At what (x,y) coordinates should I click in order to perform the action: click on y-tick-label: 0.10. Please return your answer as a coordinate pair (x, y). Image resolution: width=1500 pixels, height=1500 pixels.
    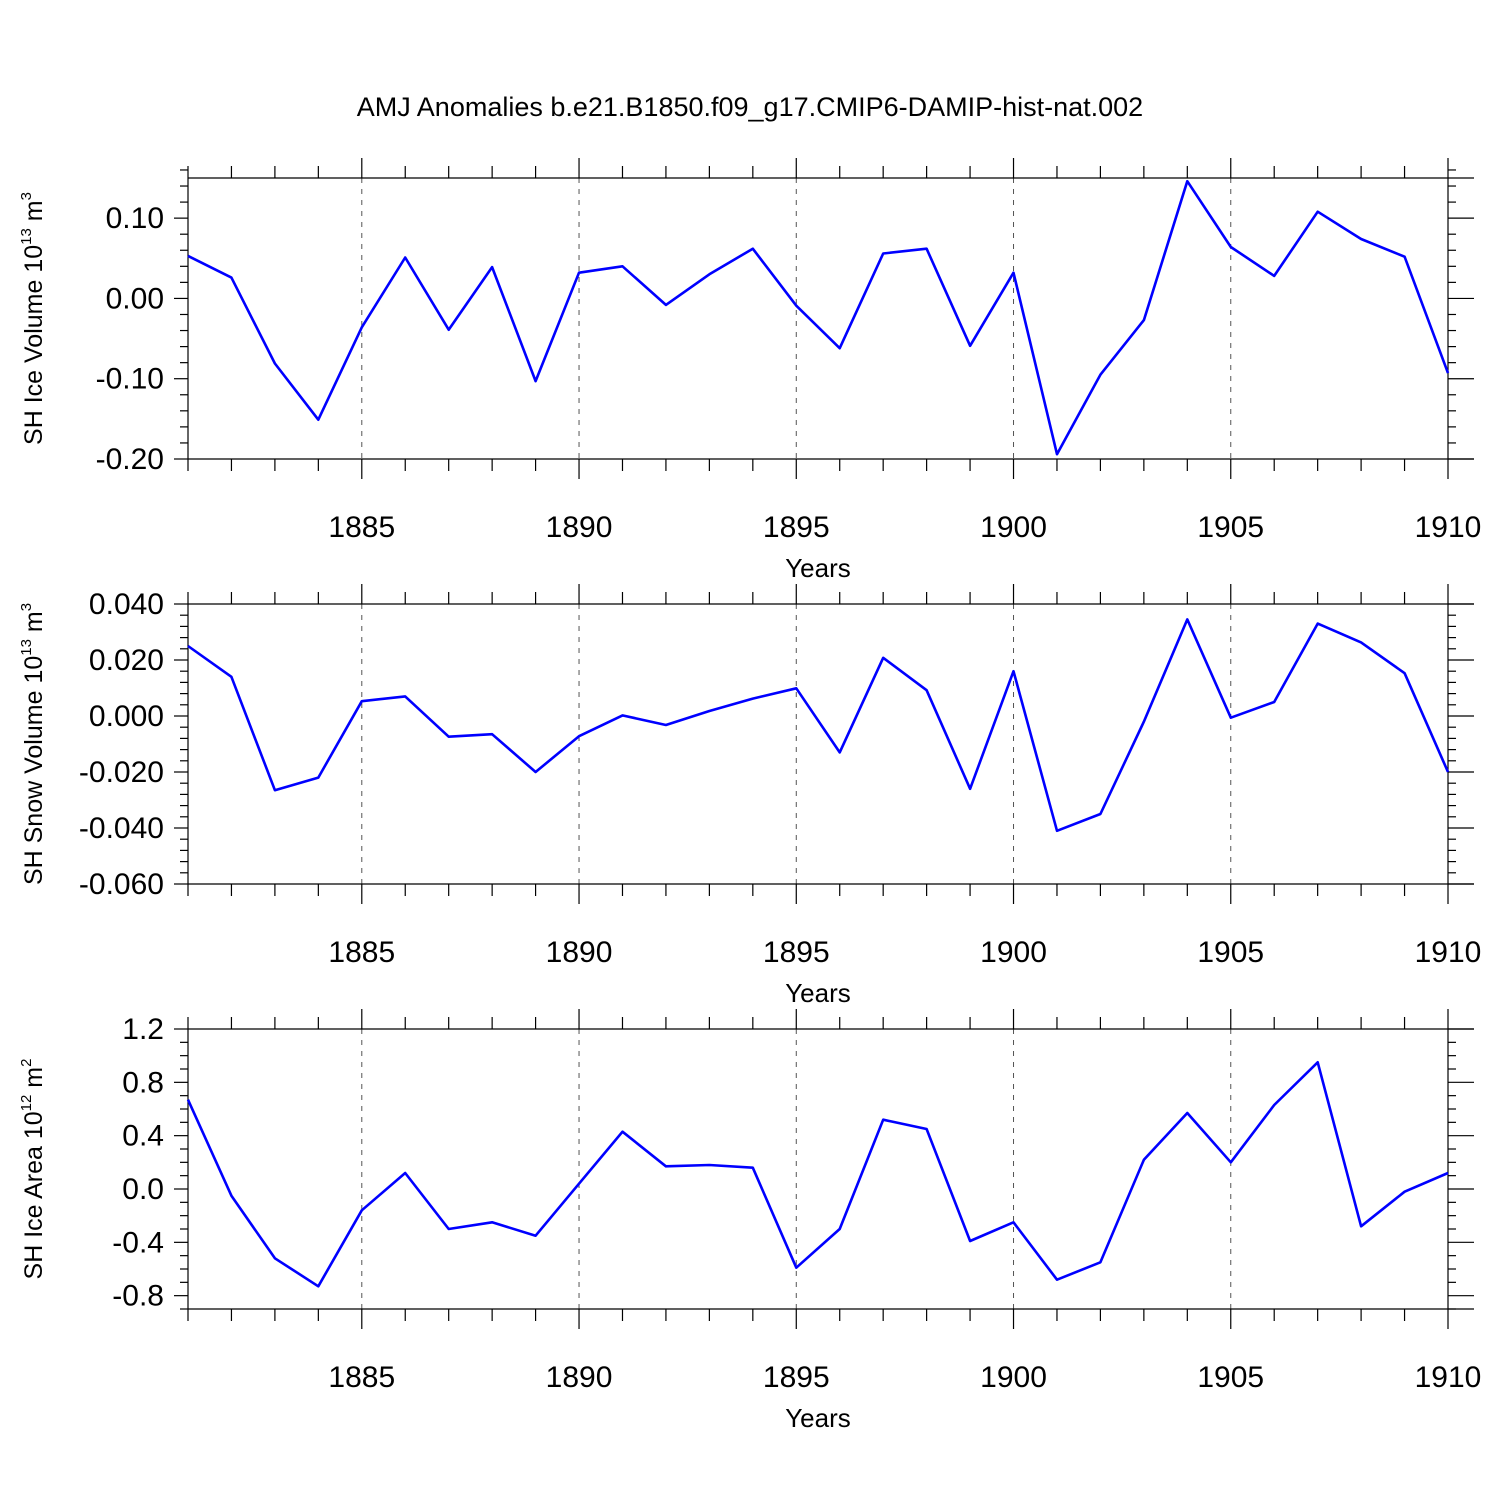
    Looking at the image, I should click on (135, 218).